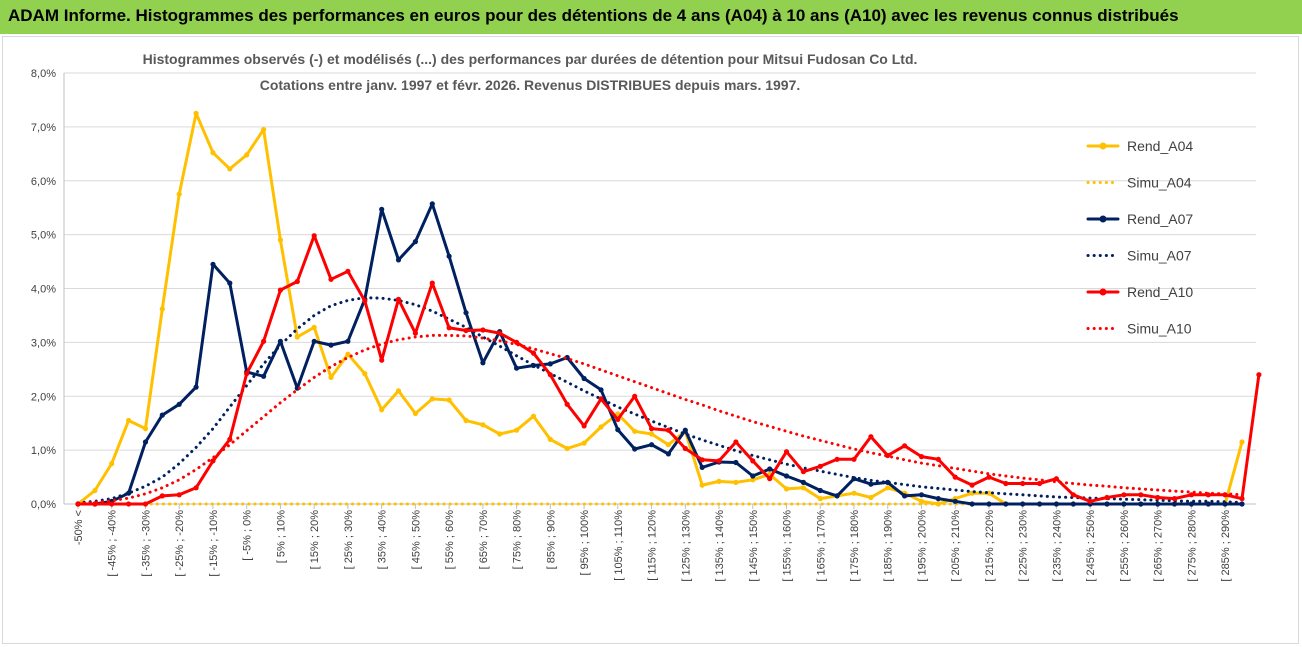 The image size is (1302, 647). I want to click on x-tick-label: [ 5% ; 10%, so click(281, 536).